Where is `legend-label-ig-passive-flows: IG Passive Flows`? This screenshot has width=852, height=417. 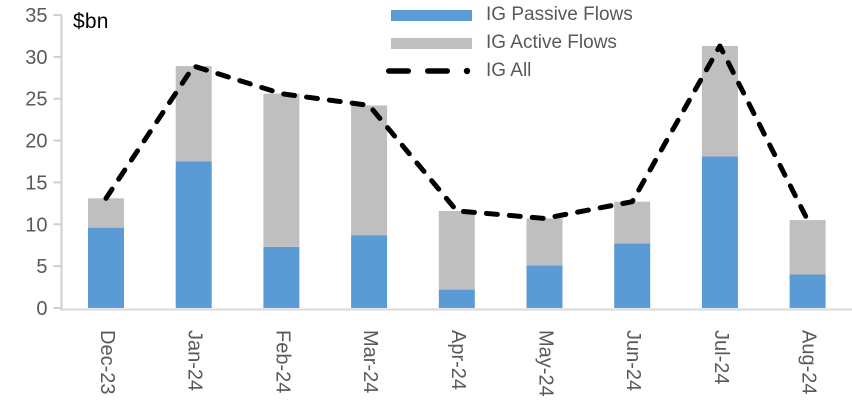
legend-label-ig-passive-flows: IG Passive Flows is located at coordinates (559, 14).